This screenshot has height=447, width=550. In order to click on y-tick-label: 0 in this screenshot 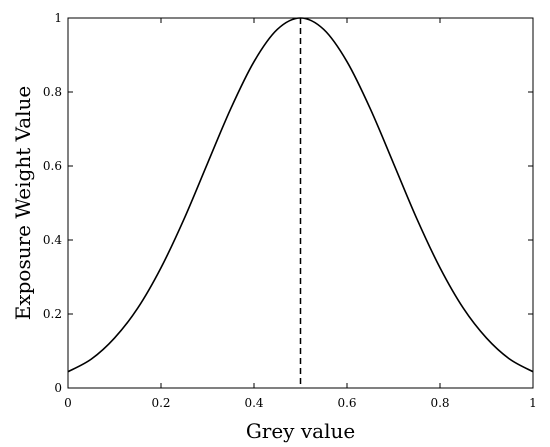, I will do `click(58, 388)`.